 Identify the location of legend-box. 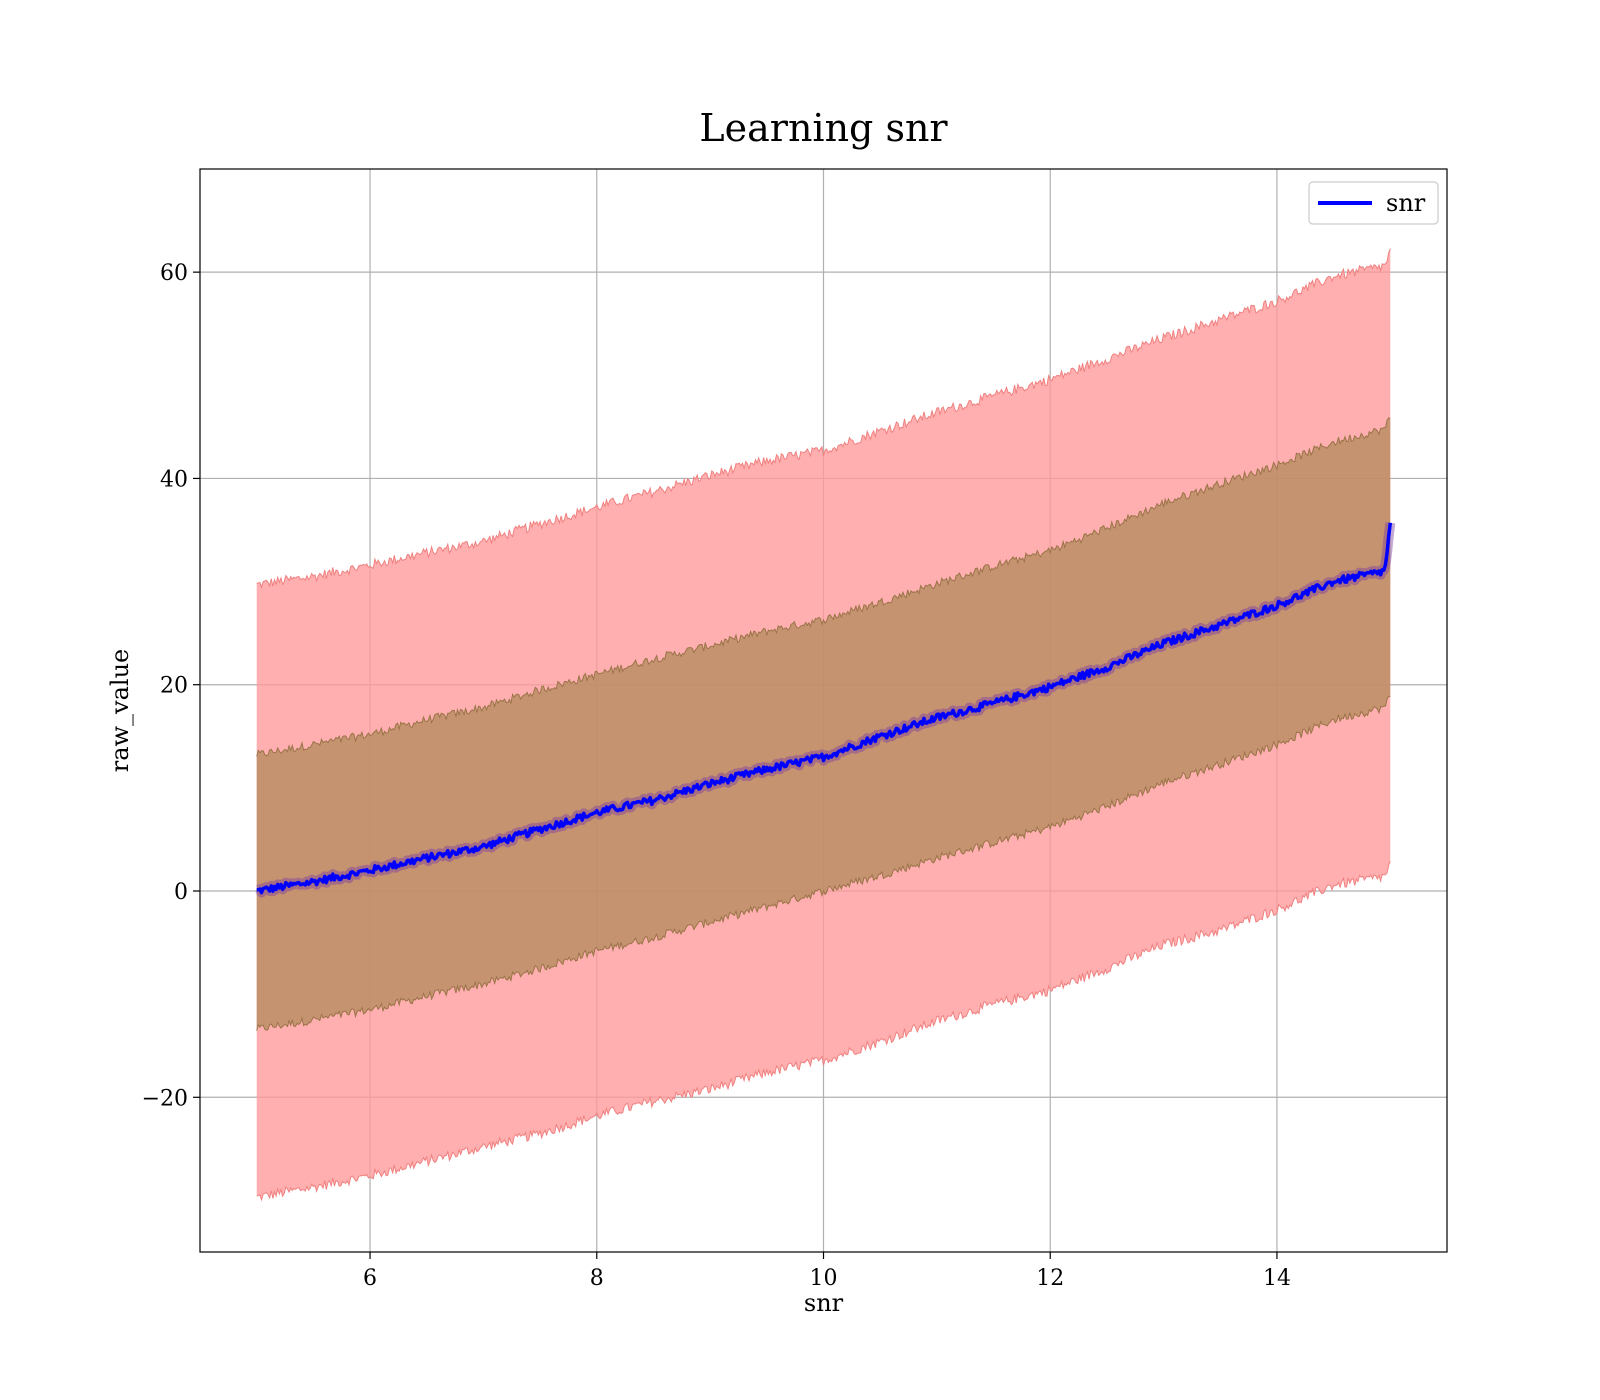
(1373, 203).